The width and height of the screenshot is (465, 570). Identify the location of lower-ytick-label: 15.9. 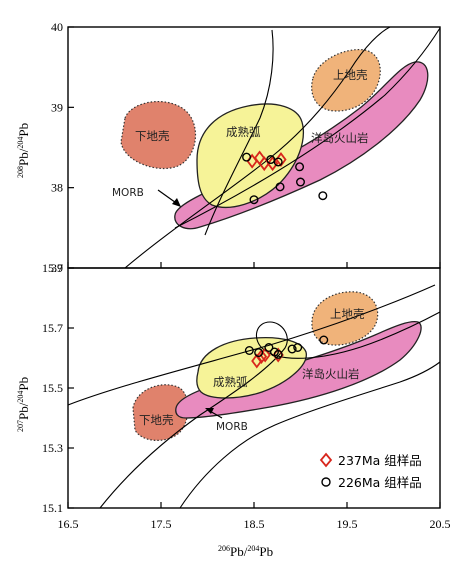
(52, 268).